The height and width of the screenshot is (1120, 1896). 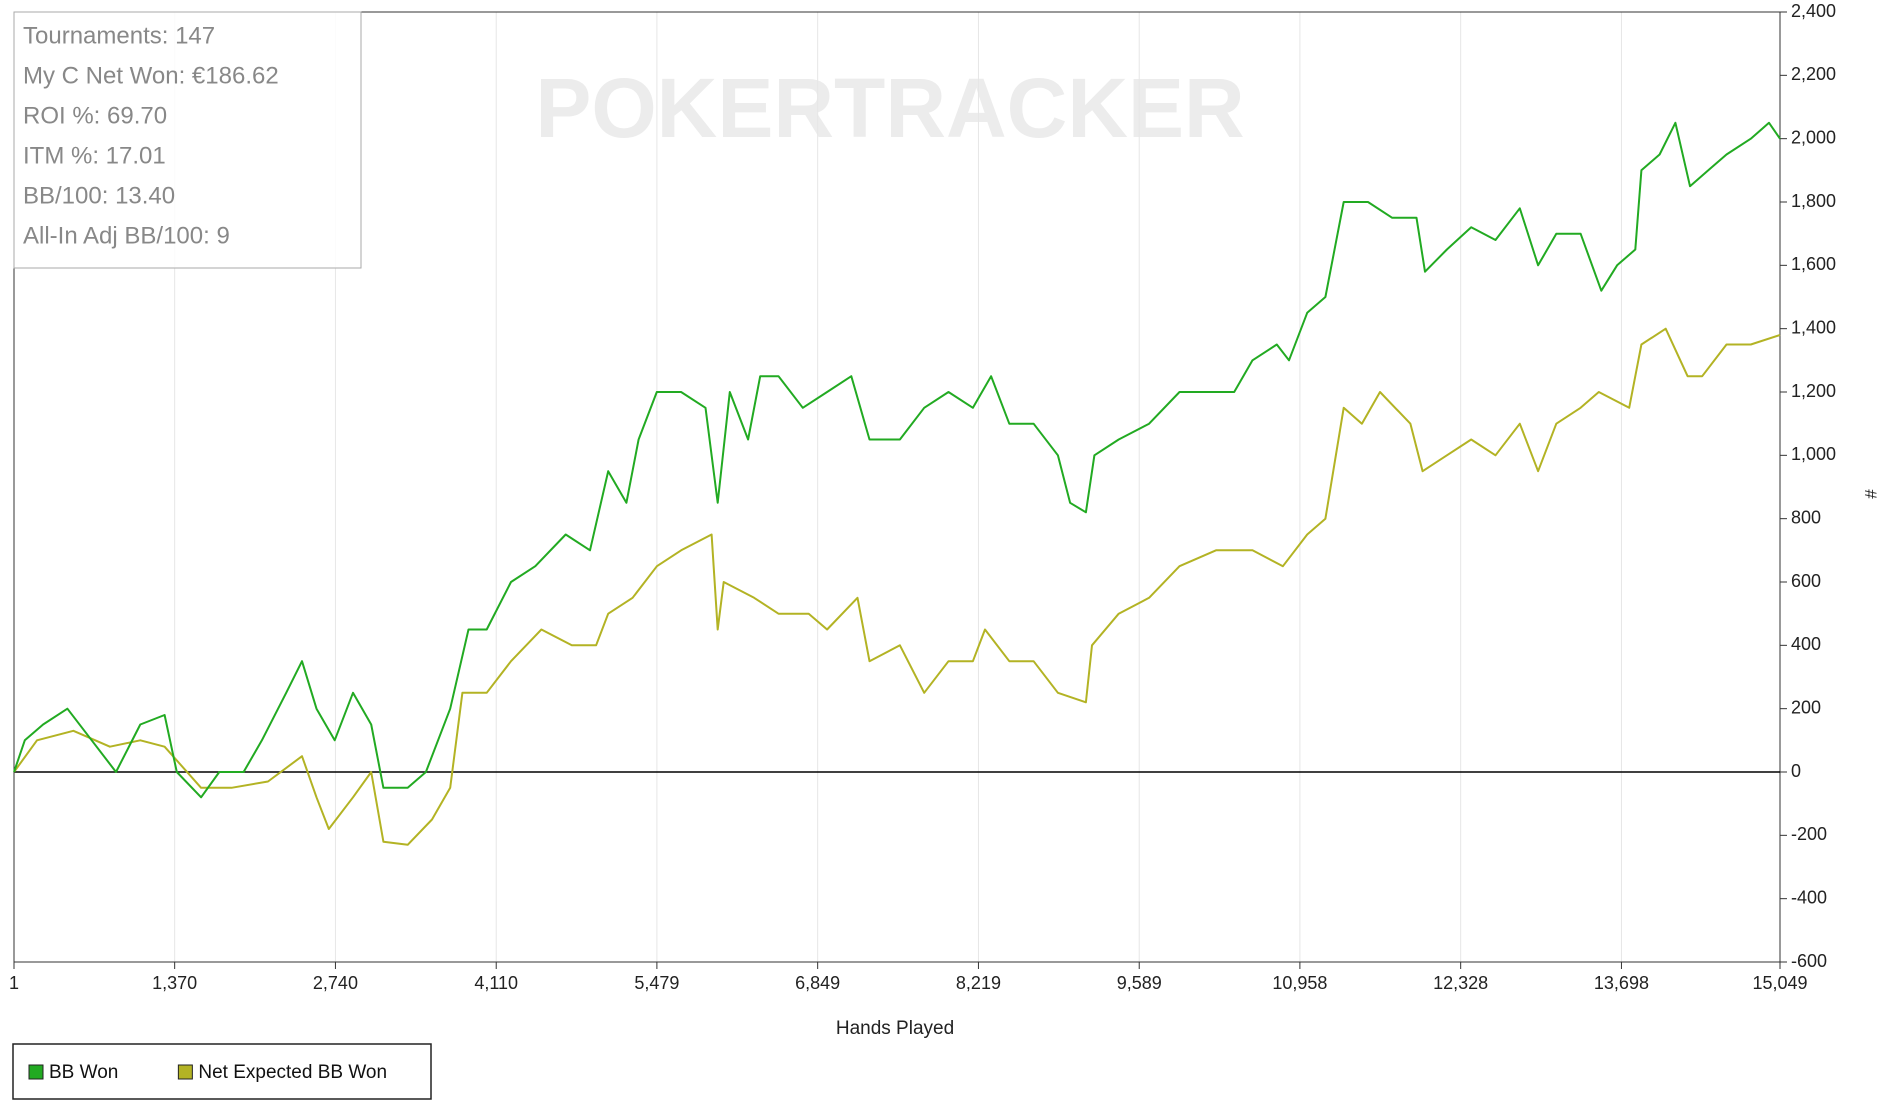 I want to click on y-tick-label: 1,400, so click(x=1813, y=327).